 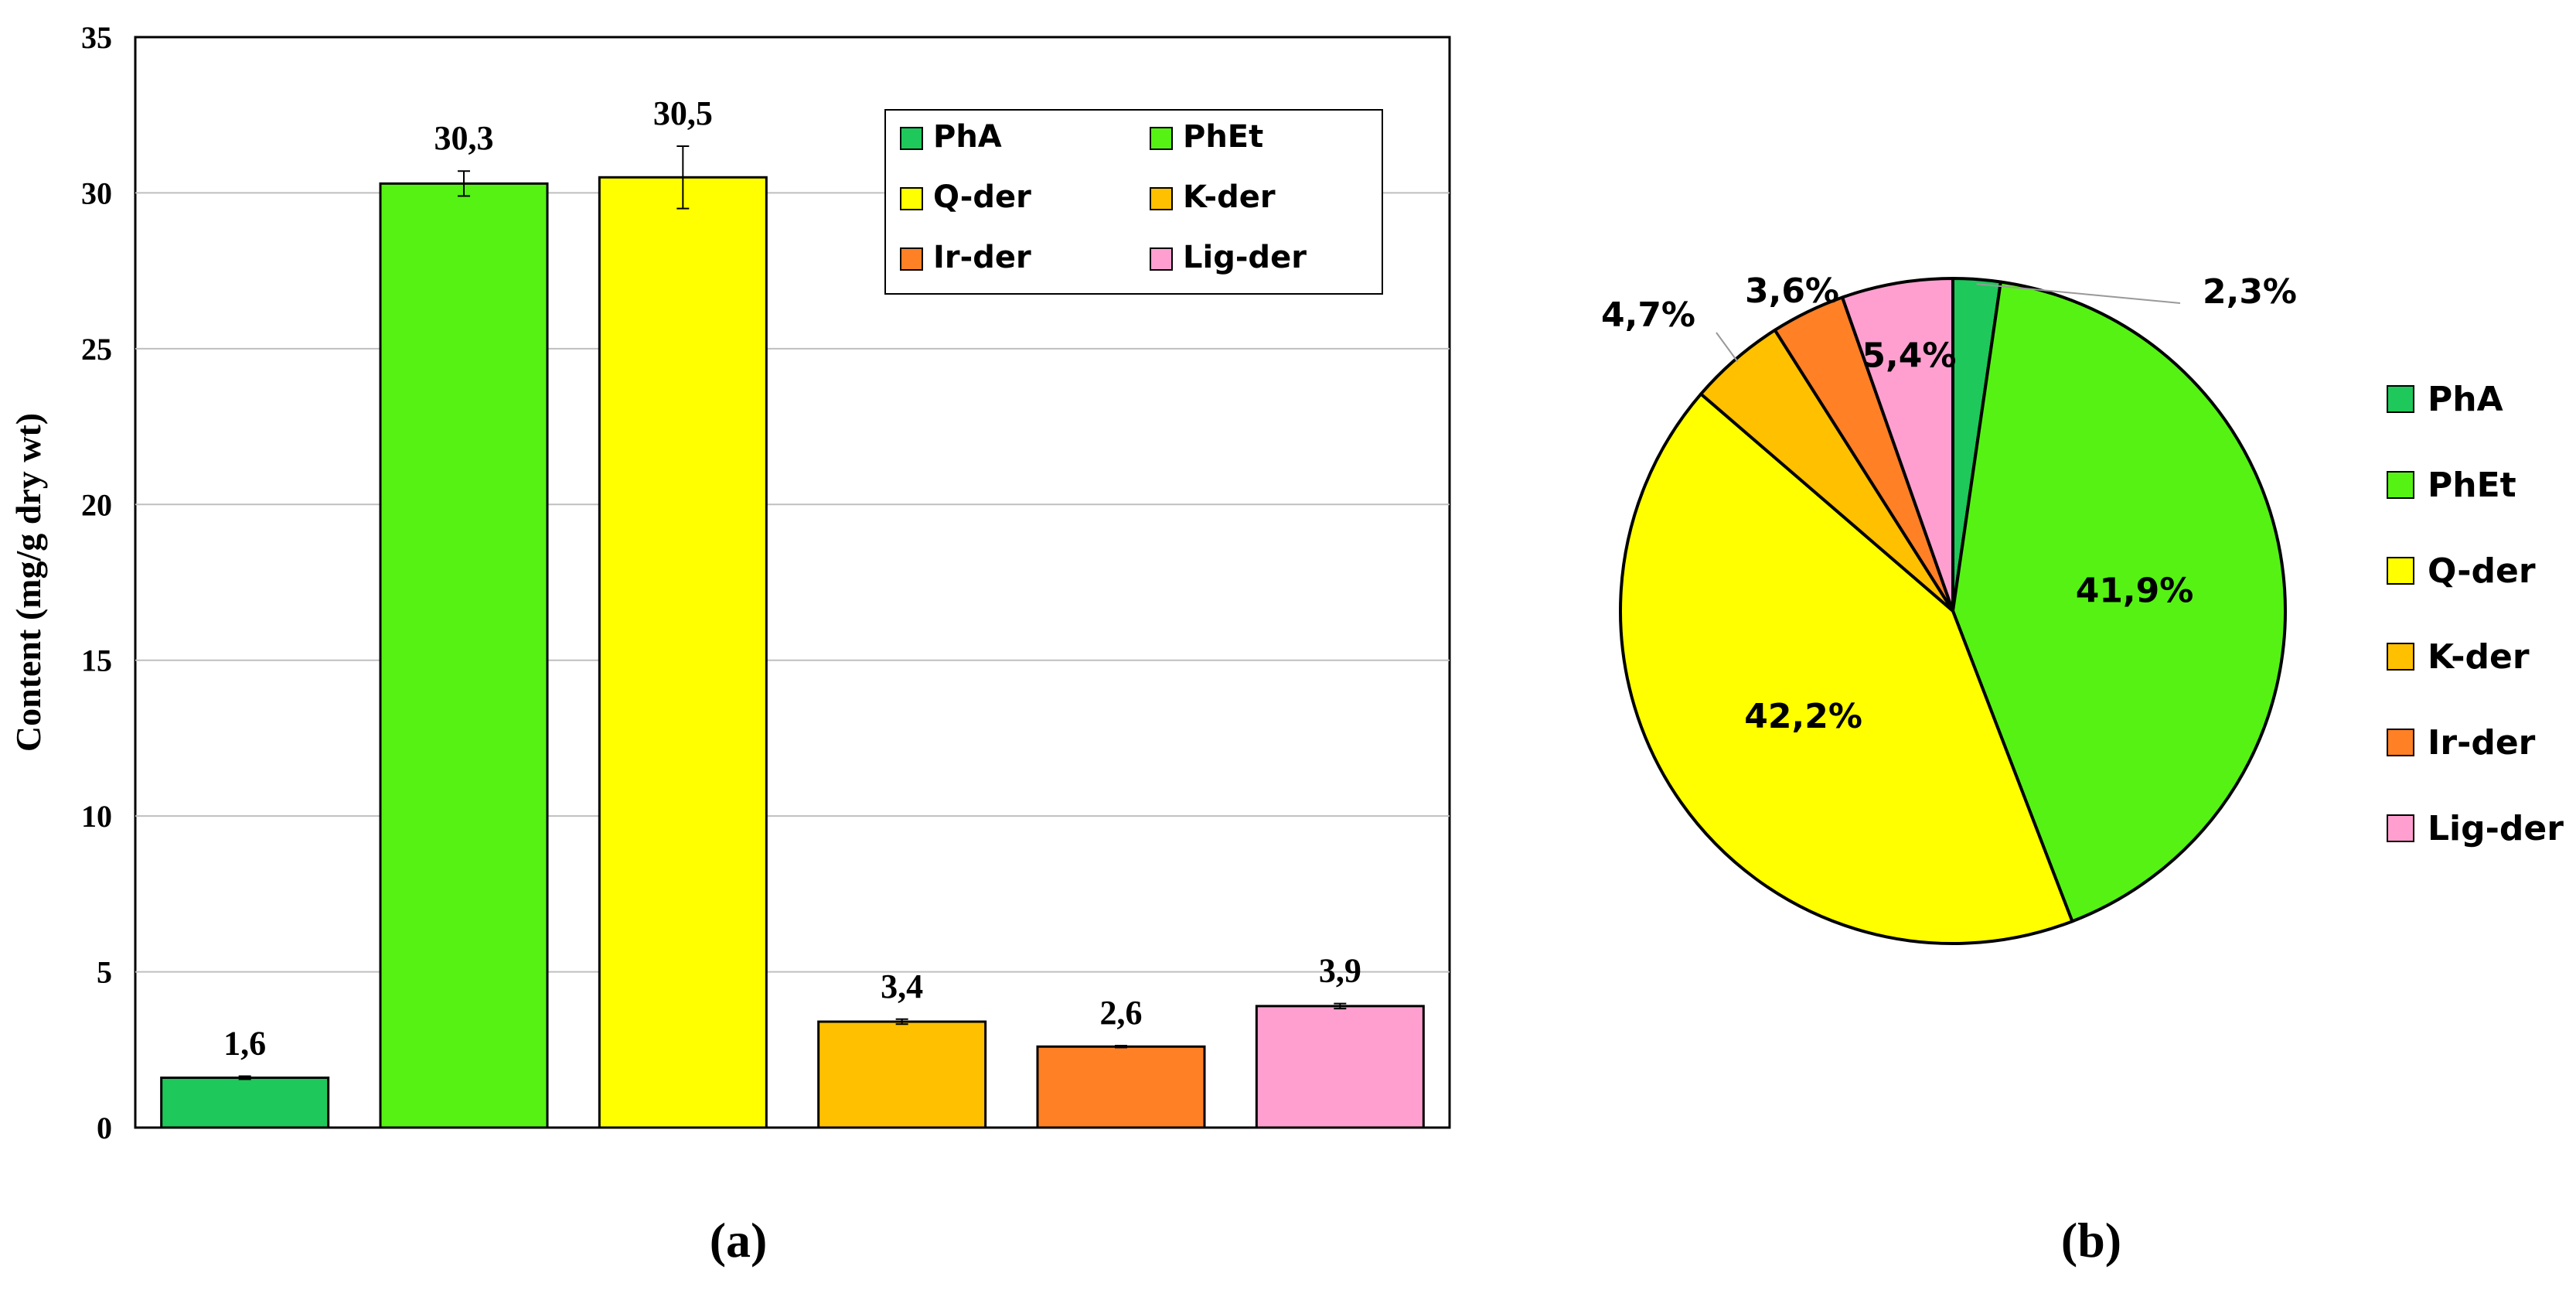 I want to click on bar-y-tick-label: 15, so click(x=96, y=660).